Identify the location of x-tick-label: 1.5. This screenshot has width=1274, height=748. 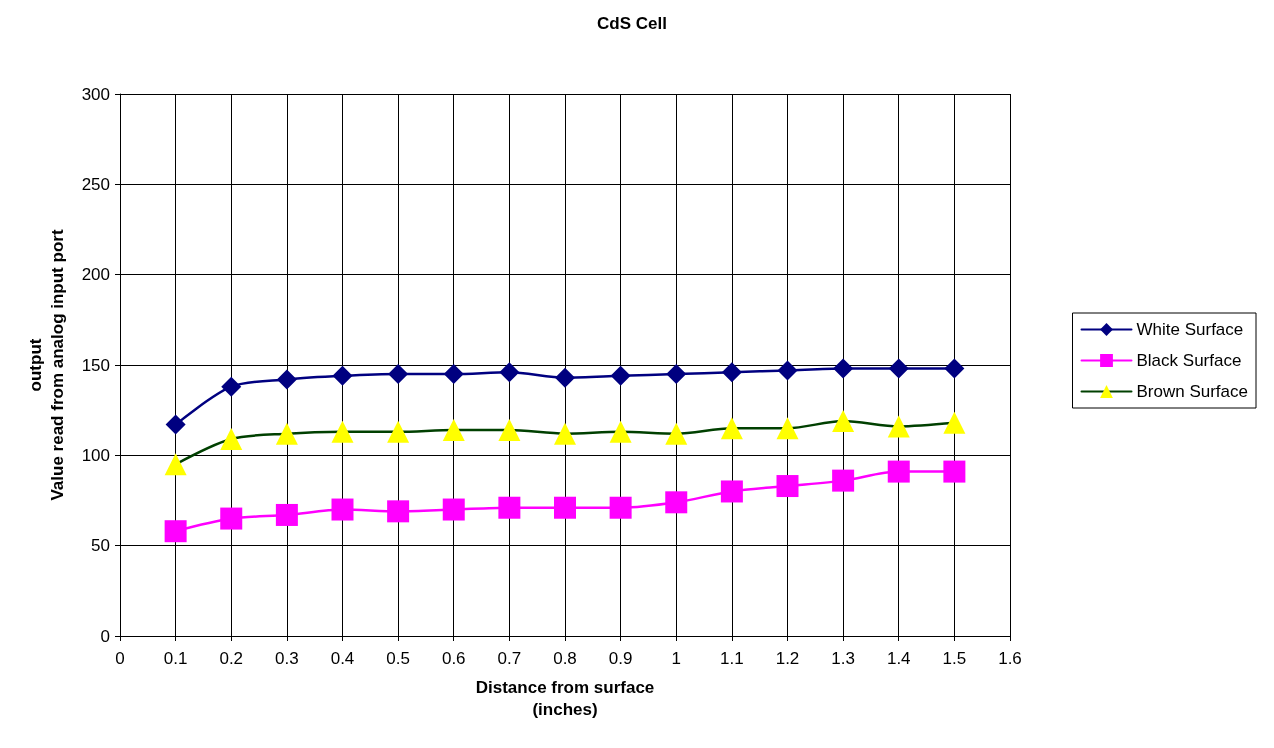
(954, 658).